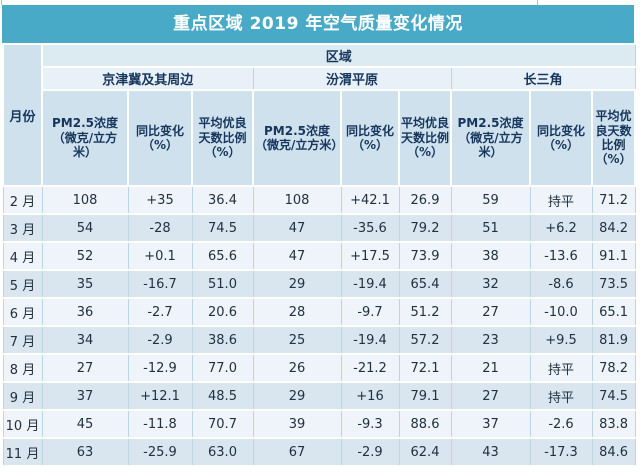 The width and height of the screenshot is (640, 476). What do you see at coordinates (160, 452) in the screenshot?
I see `value-cell: -25.9` at bounding box center [160, 452].